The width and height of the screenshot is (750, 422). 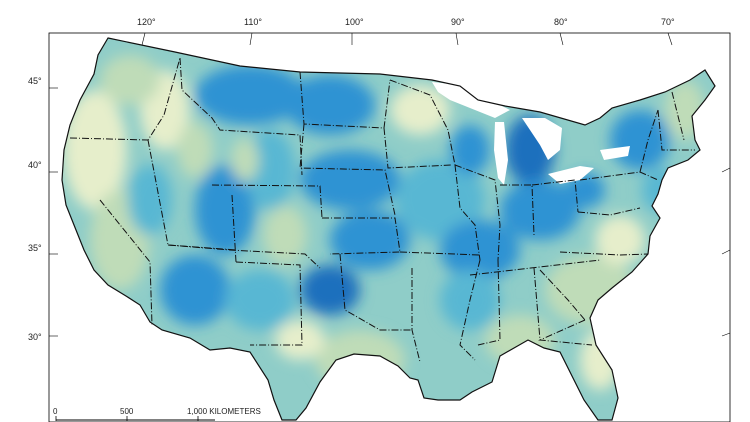 I want to click on scale-label-500: 500, so click(x=127, y=411).